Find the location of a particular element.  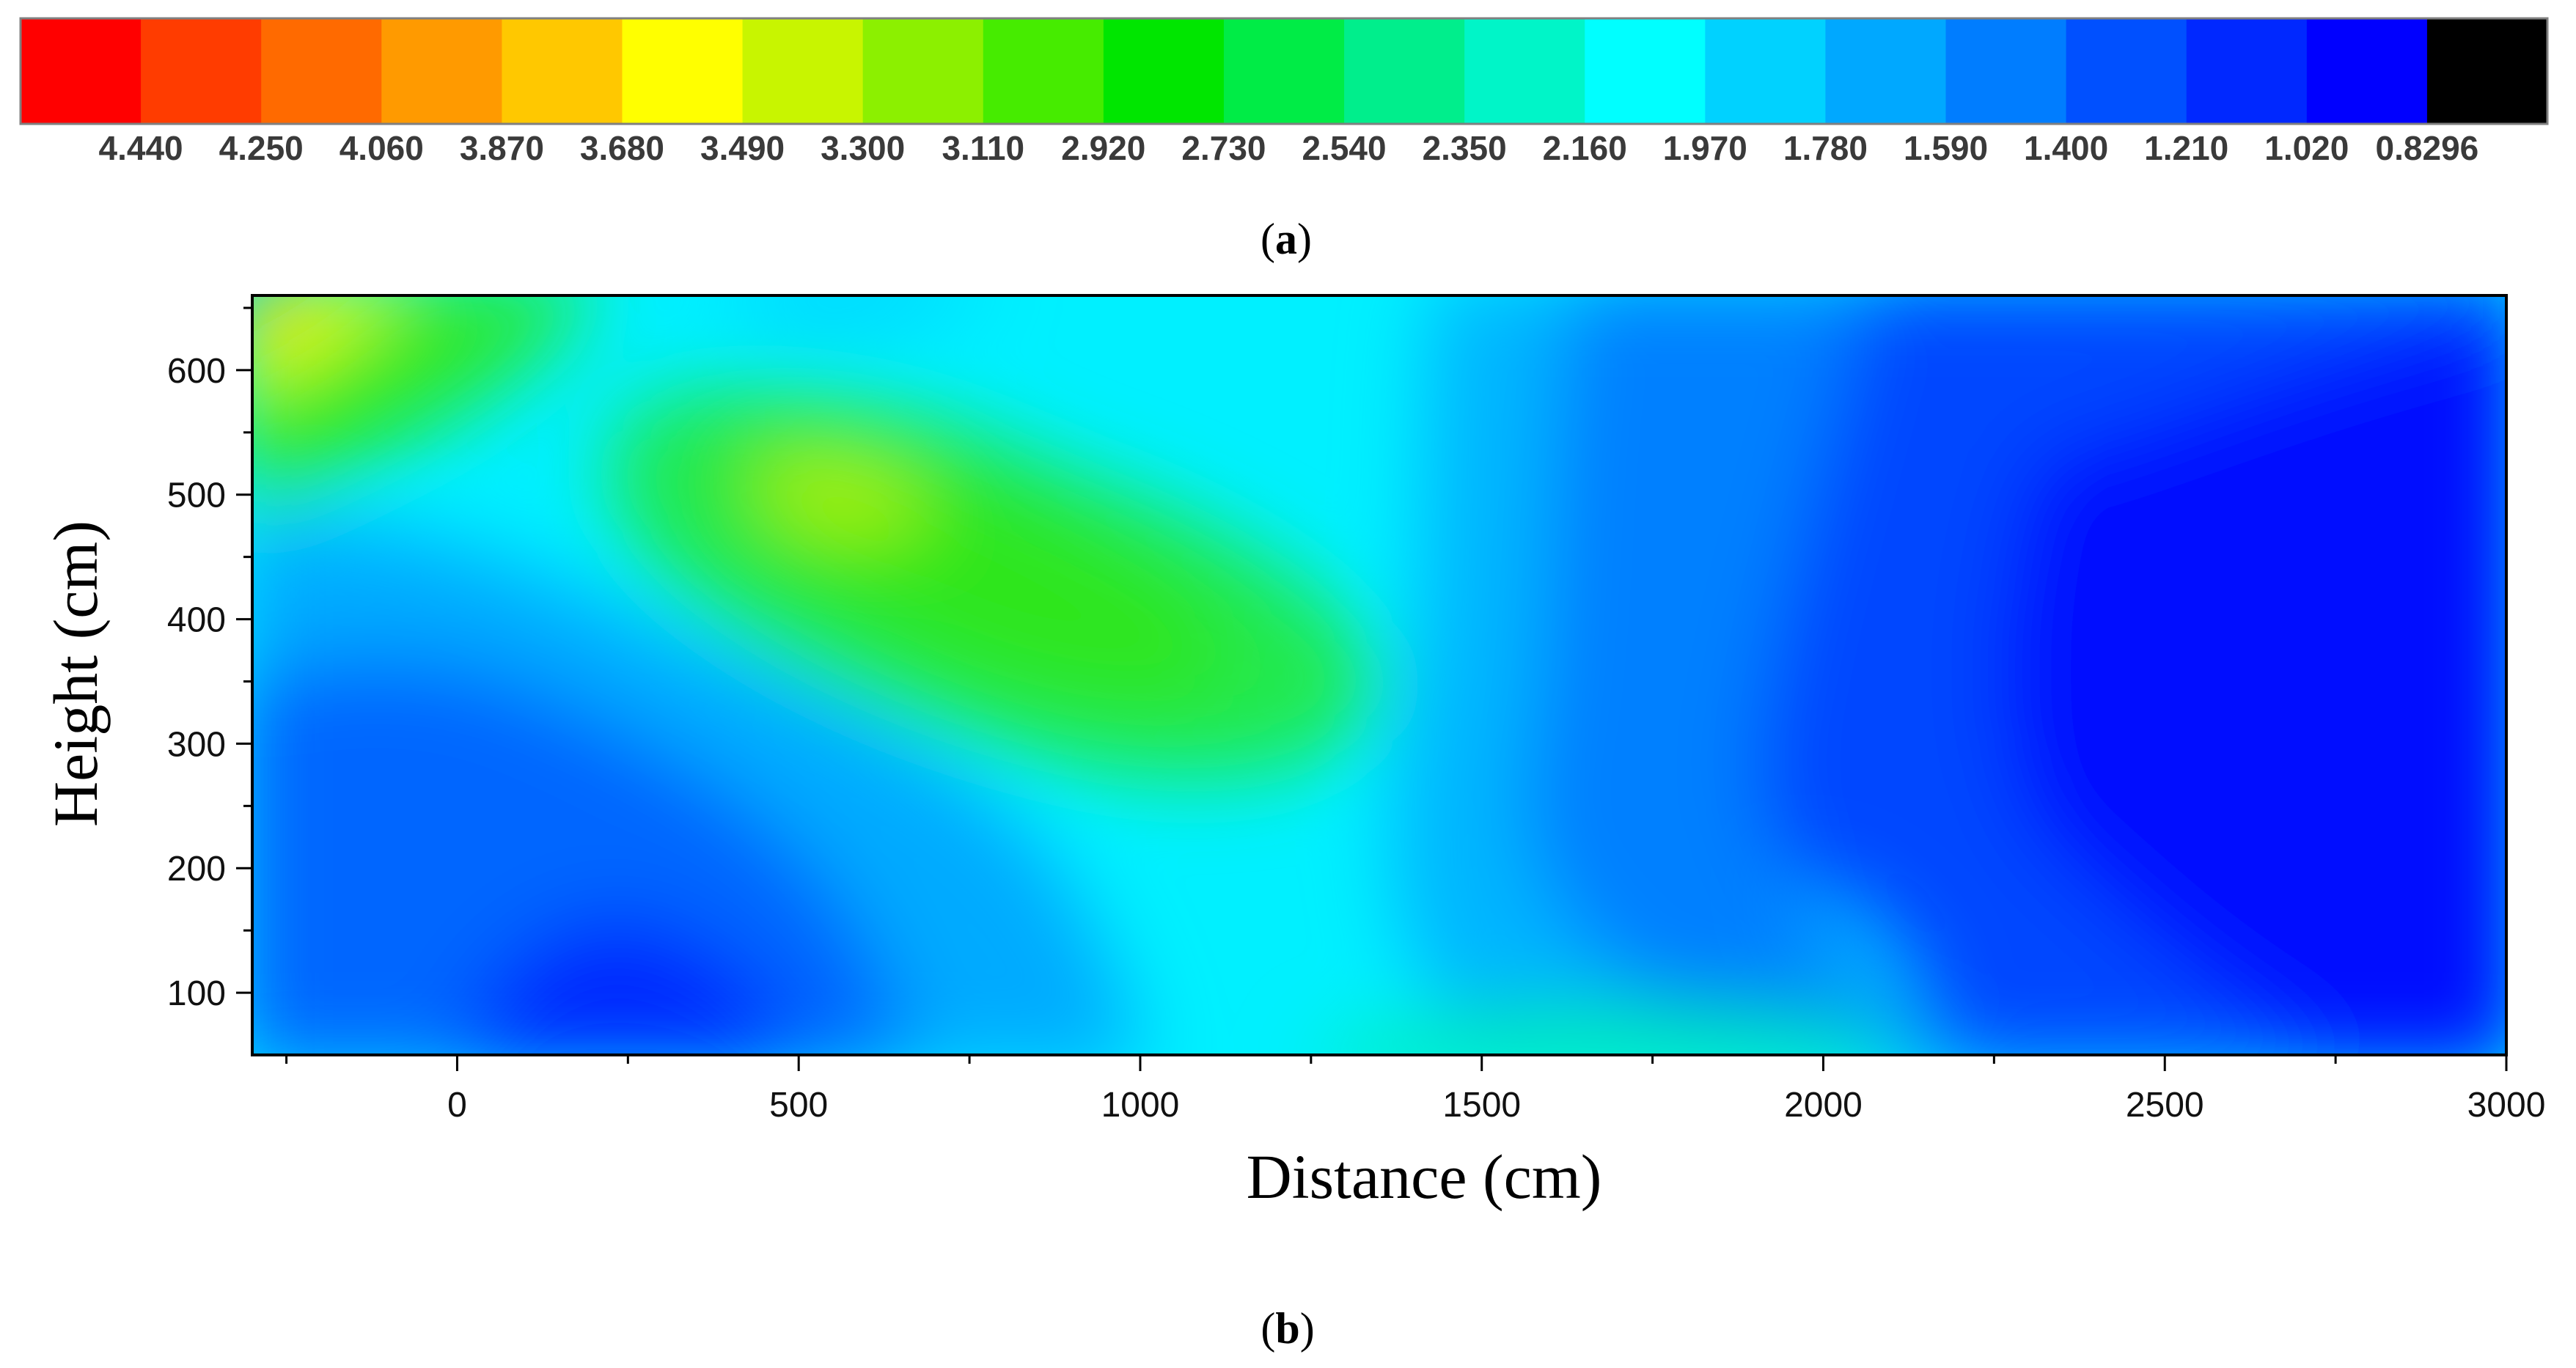

y-tick-label: 300 is located at coordinates (197, 744).